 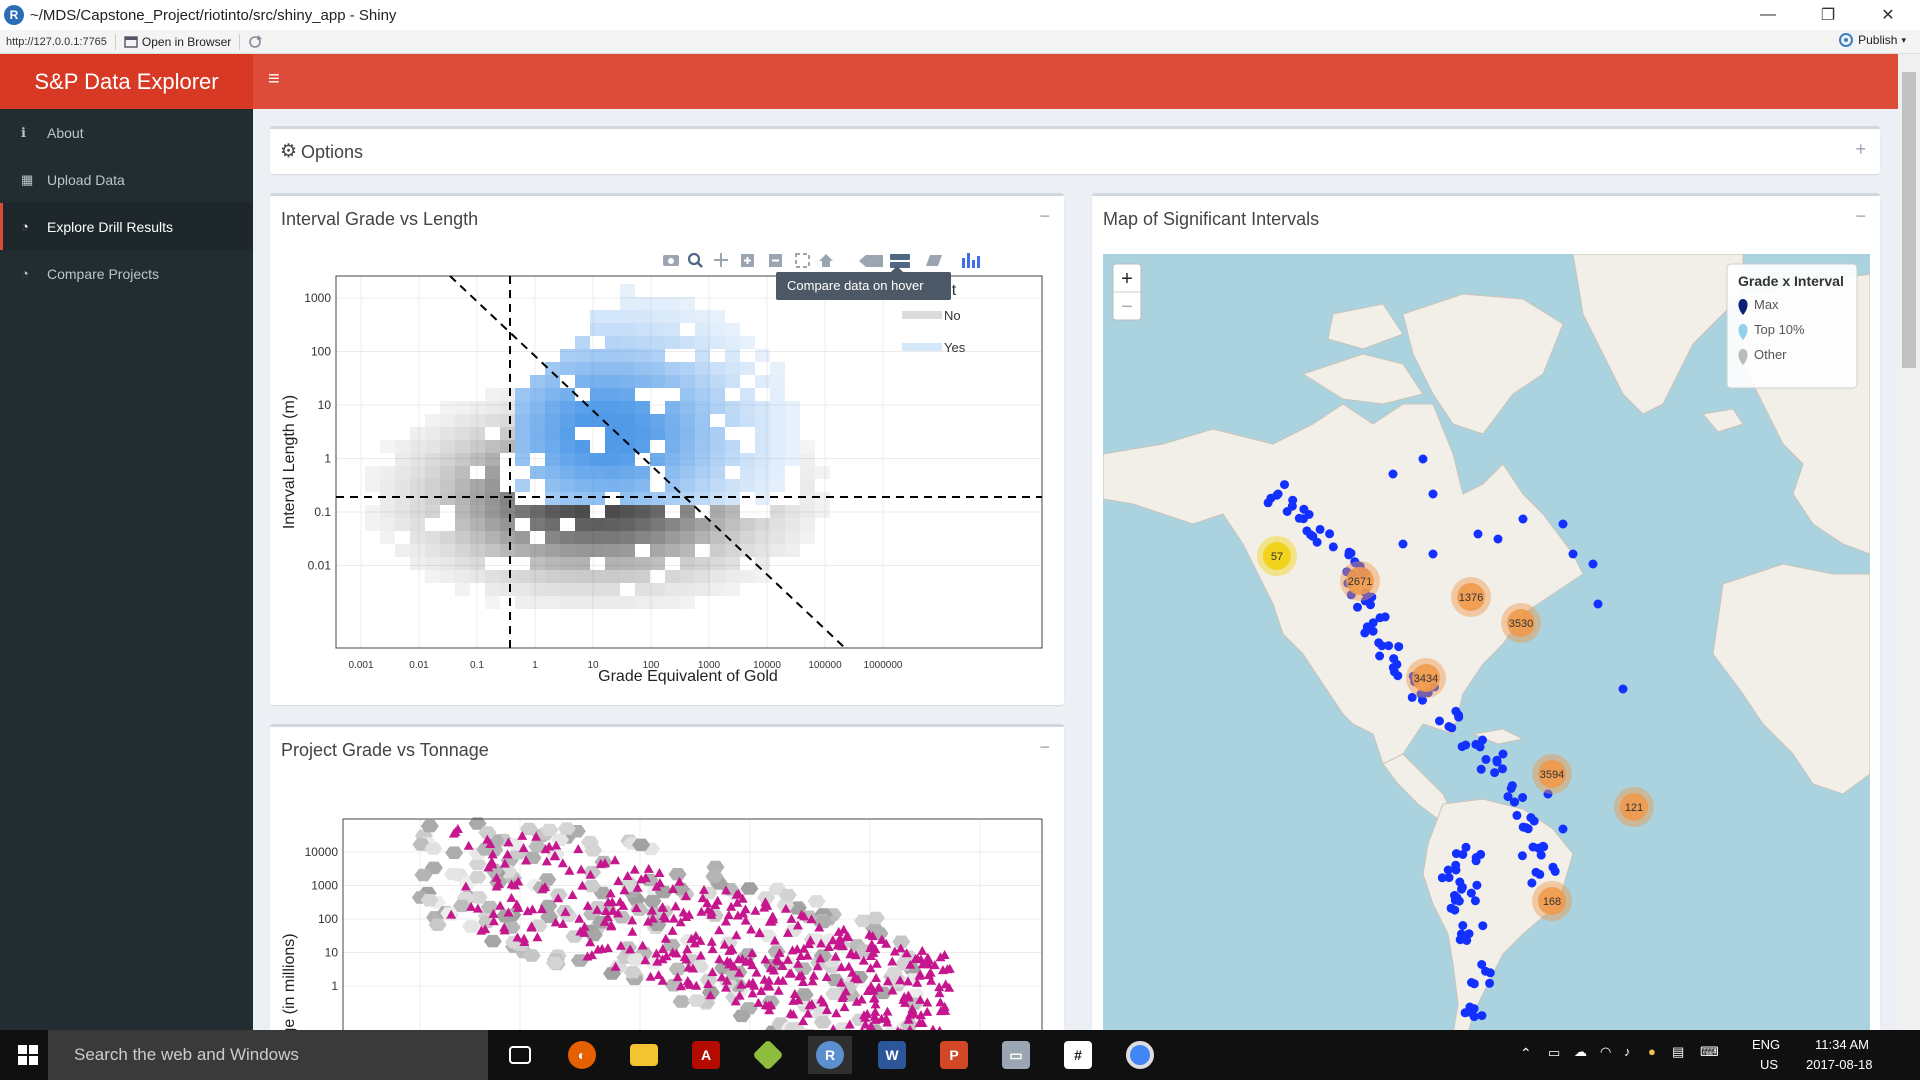 What do you see at coordinates (268, 1055) in the screenshot?
I see `taskbar-search-box: Search the web and Windows` at bounding box center [268, 1055].